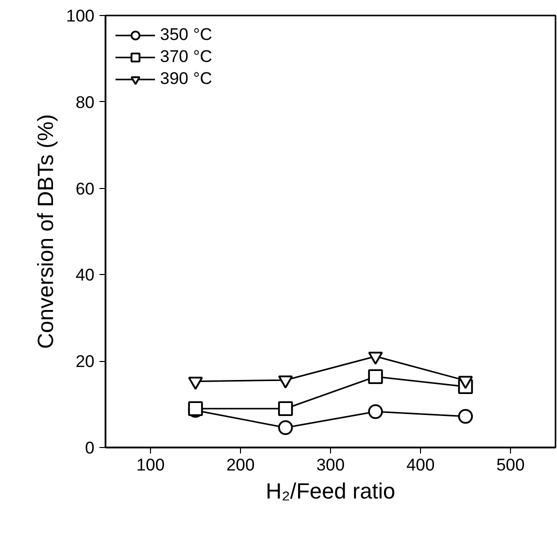 The width and height of the screenshot is (557, 533). Describe the element at coordinates (85, 362) in the screenshot. I see `y-tick-label: 20` at that location.